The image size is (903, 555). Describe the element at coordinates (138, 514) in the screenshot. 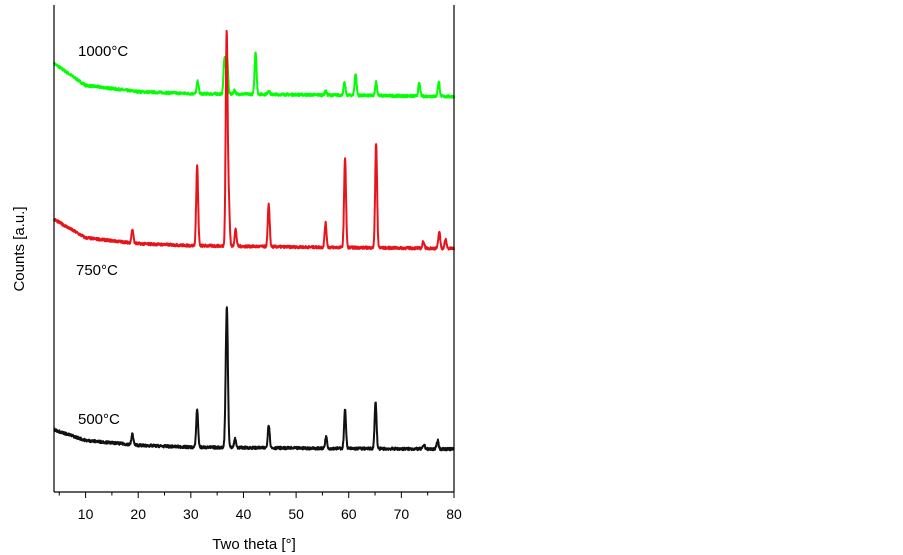

I see `x-tick-label: 20` at that location.